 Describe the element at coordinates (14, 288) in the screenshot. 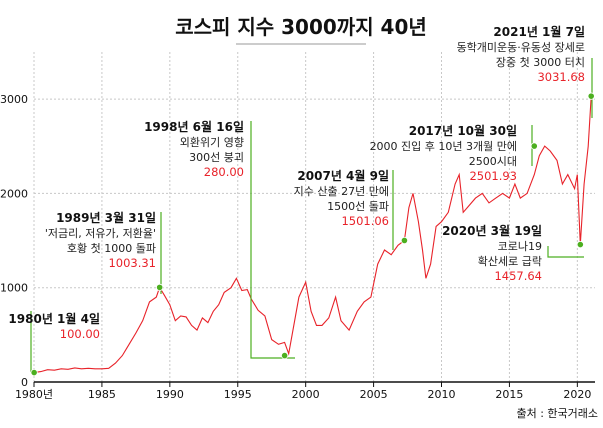

I see `y-tick-label: 1000` at that location.